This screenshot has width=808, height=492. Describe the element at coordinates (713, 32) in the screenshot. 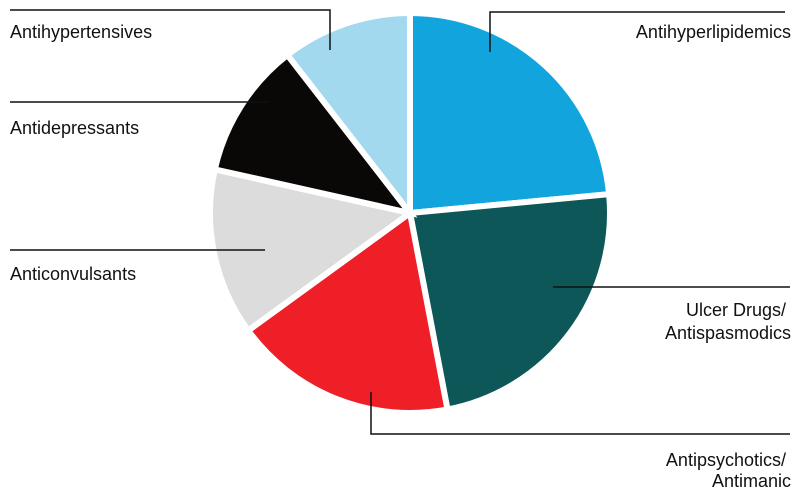

I see `label-antihyperlipidemics: Antihyperlipidemics` at that location.